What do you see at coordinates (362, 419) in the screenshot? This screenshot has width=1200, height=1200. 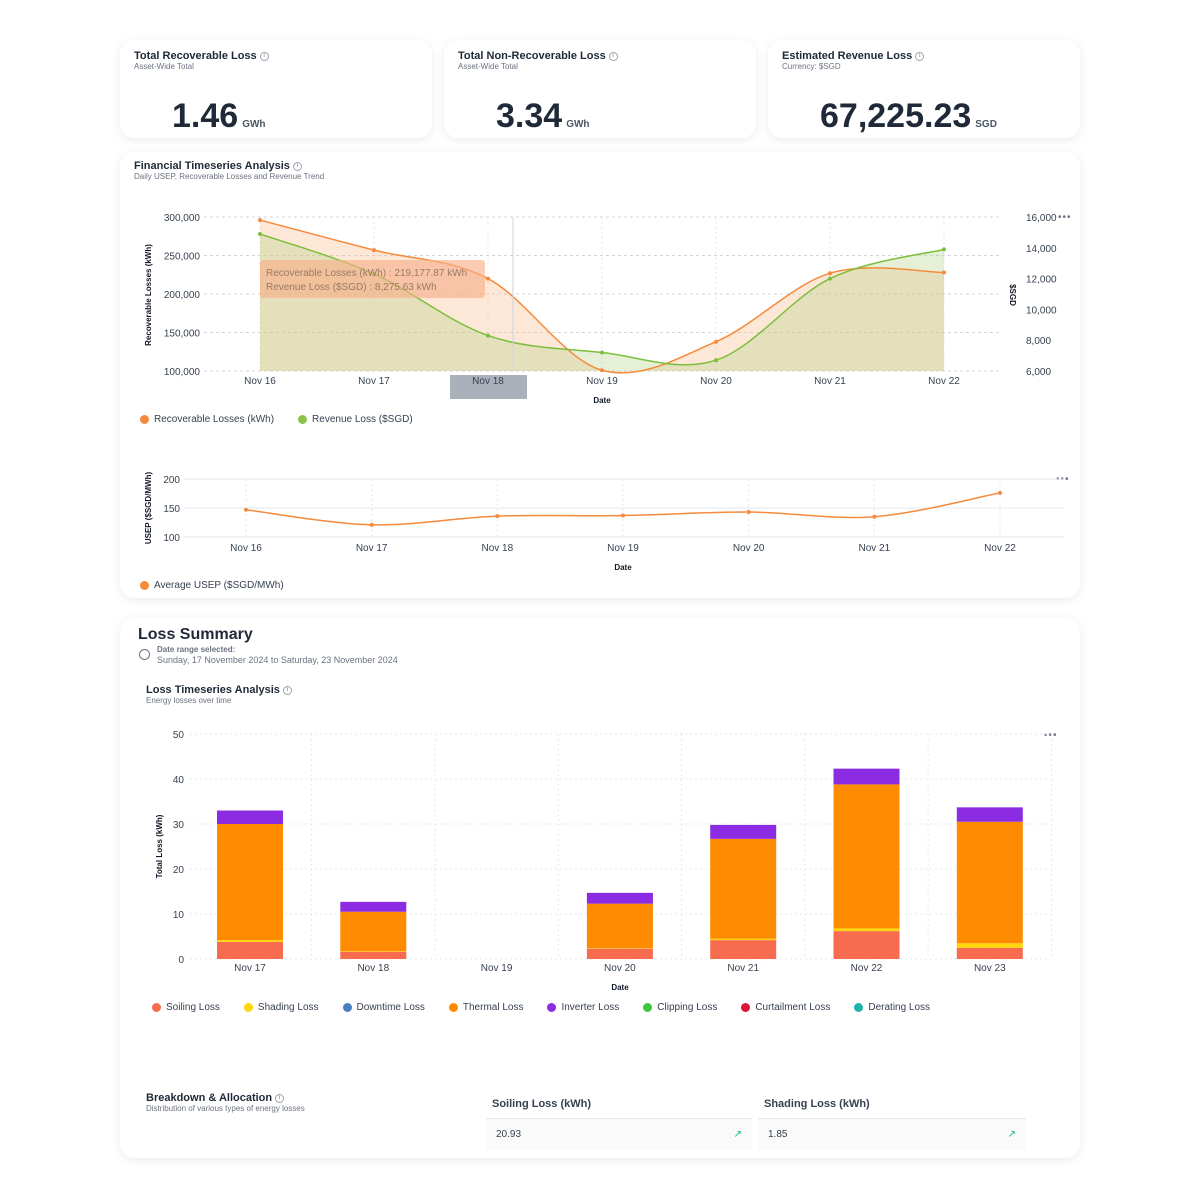 I see `legend-label: Revenue Loss ($SGD)` at bounding box center [362, 419].